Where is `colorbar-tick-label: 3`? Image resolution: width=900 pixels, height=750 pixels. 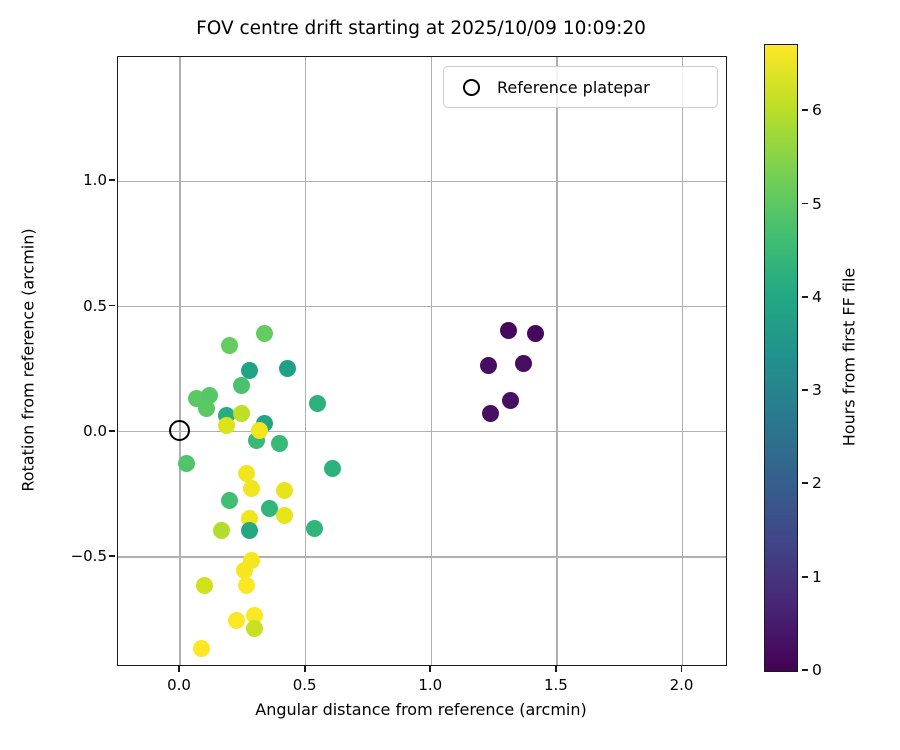 colorbar-tick-label: 3 is located at coordinates (817, 390).